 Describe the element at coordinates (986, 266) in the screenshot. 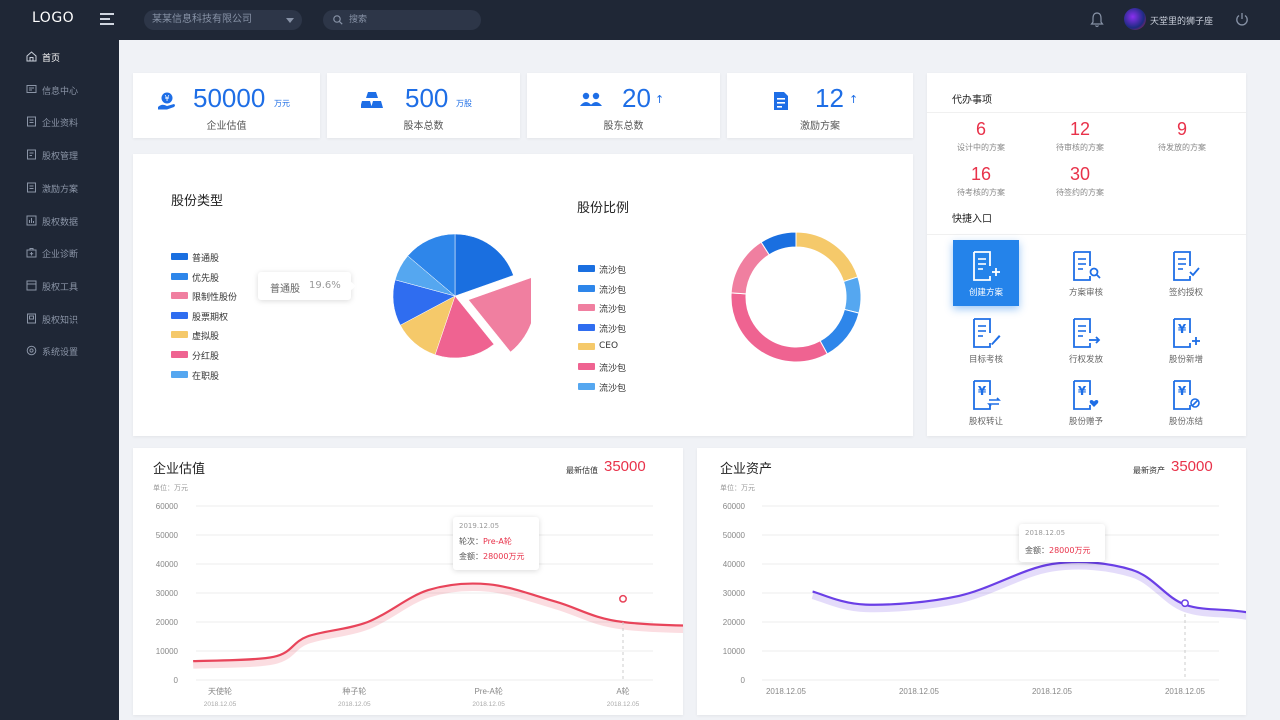

I see `create-plan-icon` at that location.